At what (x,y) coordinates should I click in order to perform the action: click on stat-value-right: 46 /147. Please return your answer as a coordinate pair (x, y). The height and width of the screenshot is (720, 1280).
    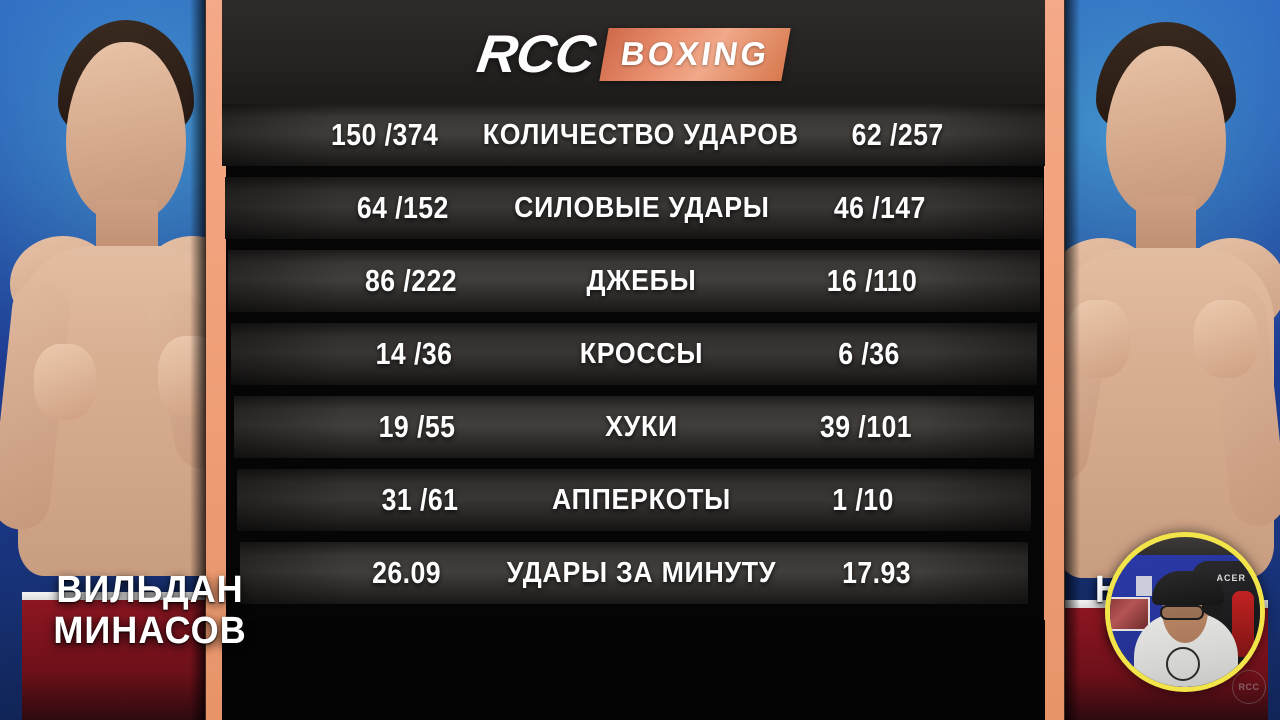
    Looking at the image, I should click on (880, 207).